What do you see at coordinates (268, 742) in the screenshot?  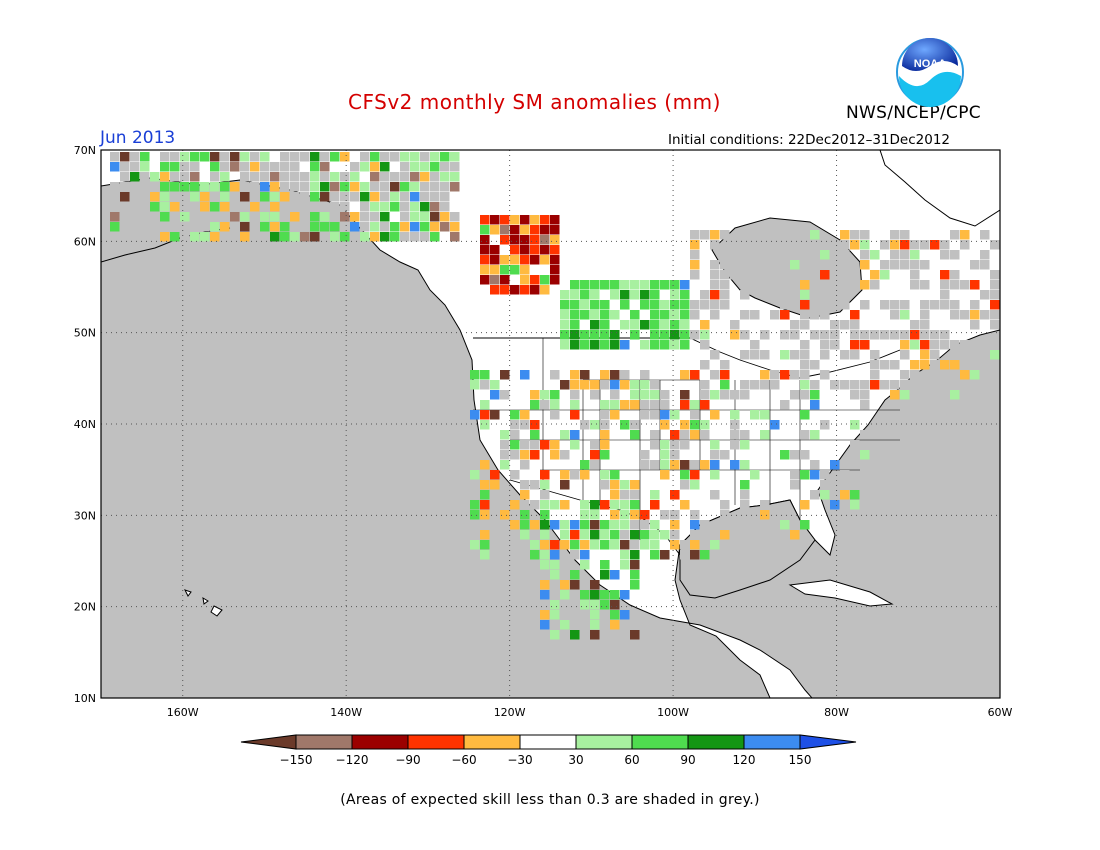 I see `colorbar-left-arrow` at bounding box center [268, 742].